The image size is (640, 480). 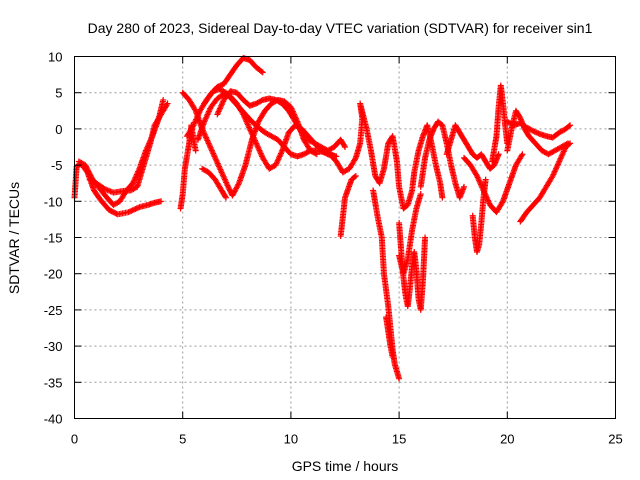 I want to click on y-tick-label: -10, so click(x=53, y=201).